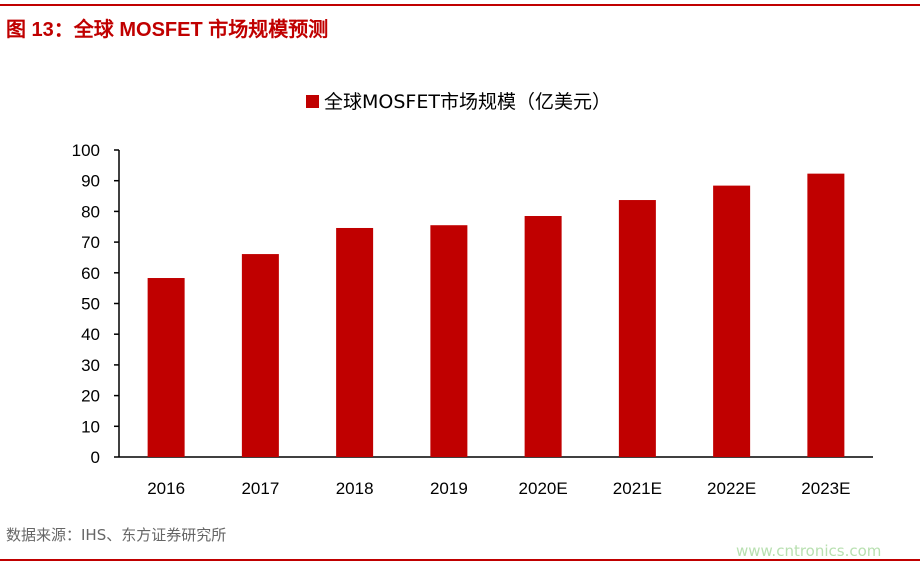 This screenshot has height=568, width=920. Describe the element at coordinates (166, 367) in the screenshot. I see `bar-2016` at that location.